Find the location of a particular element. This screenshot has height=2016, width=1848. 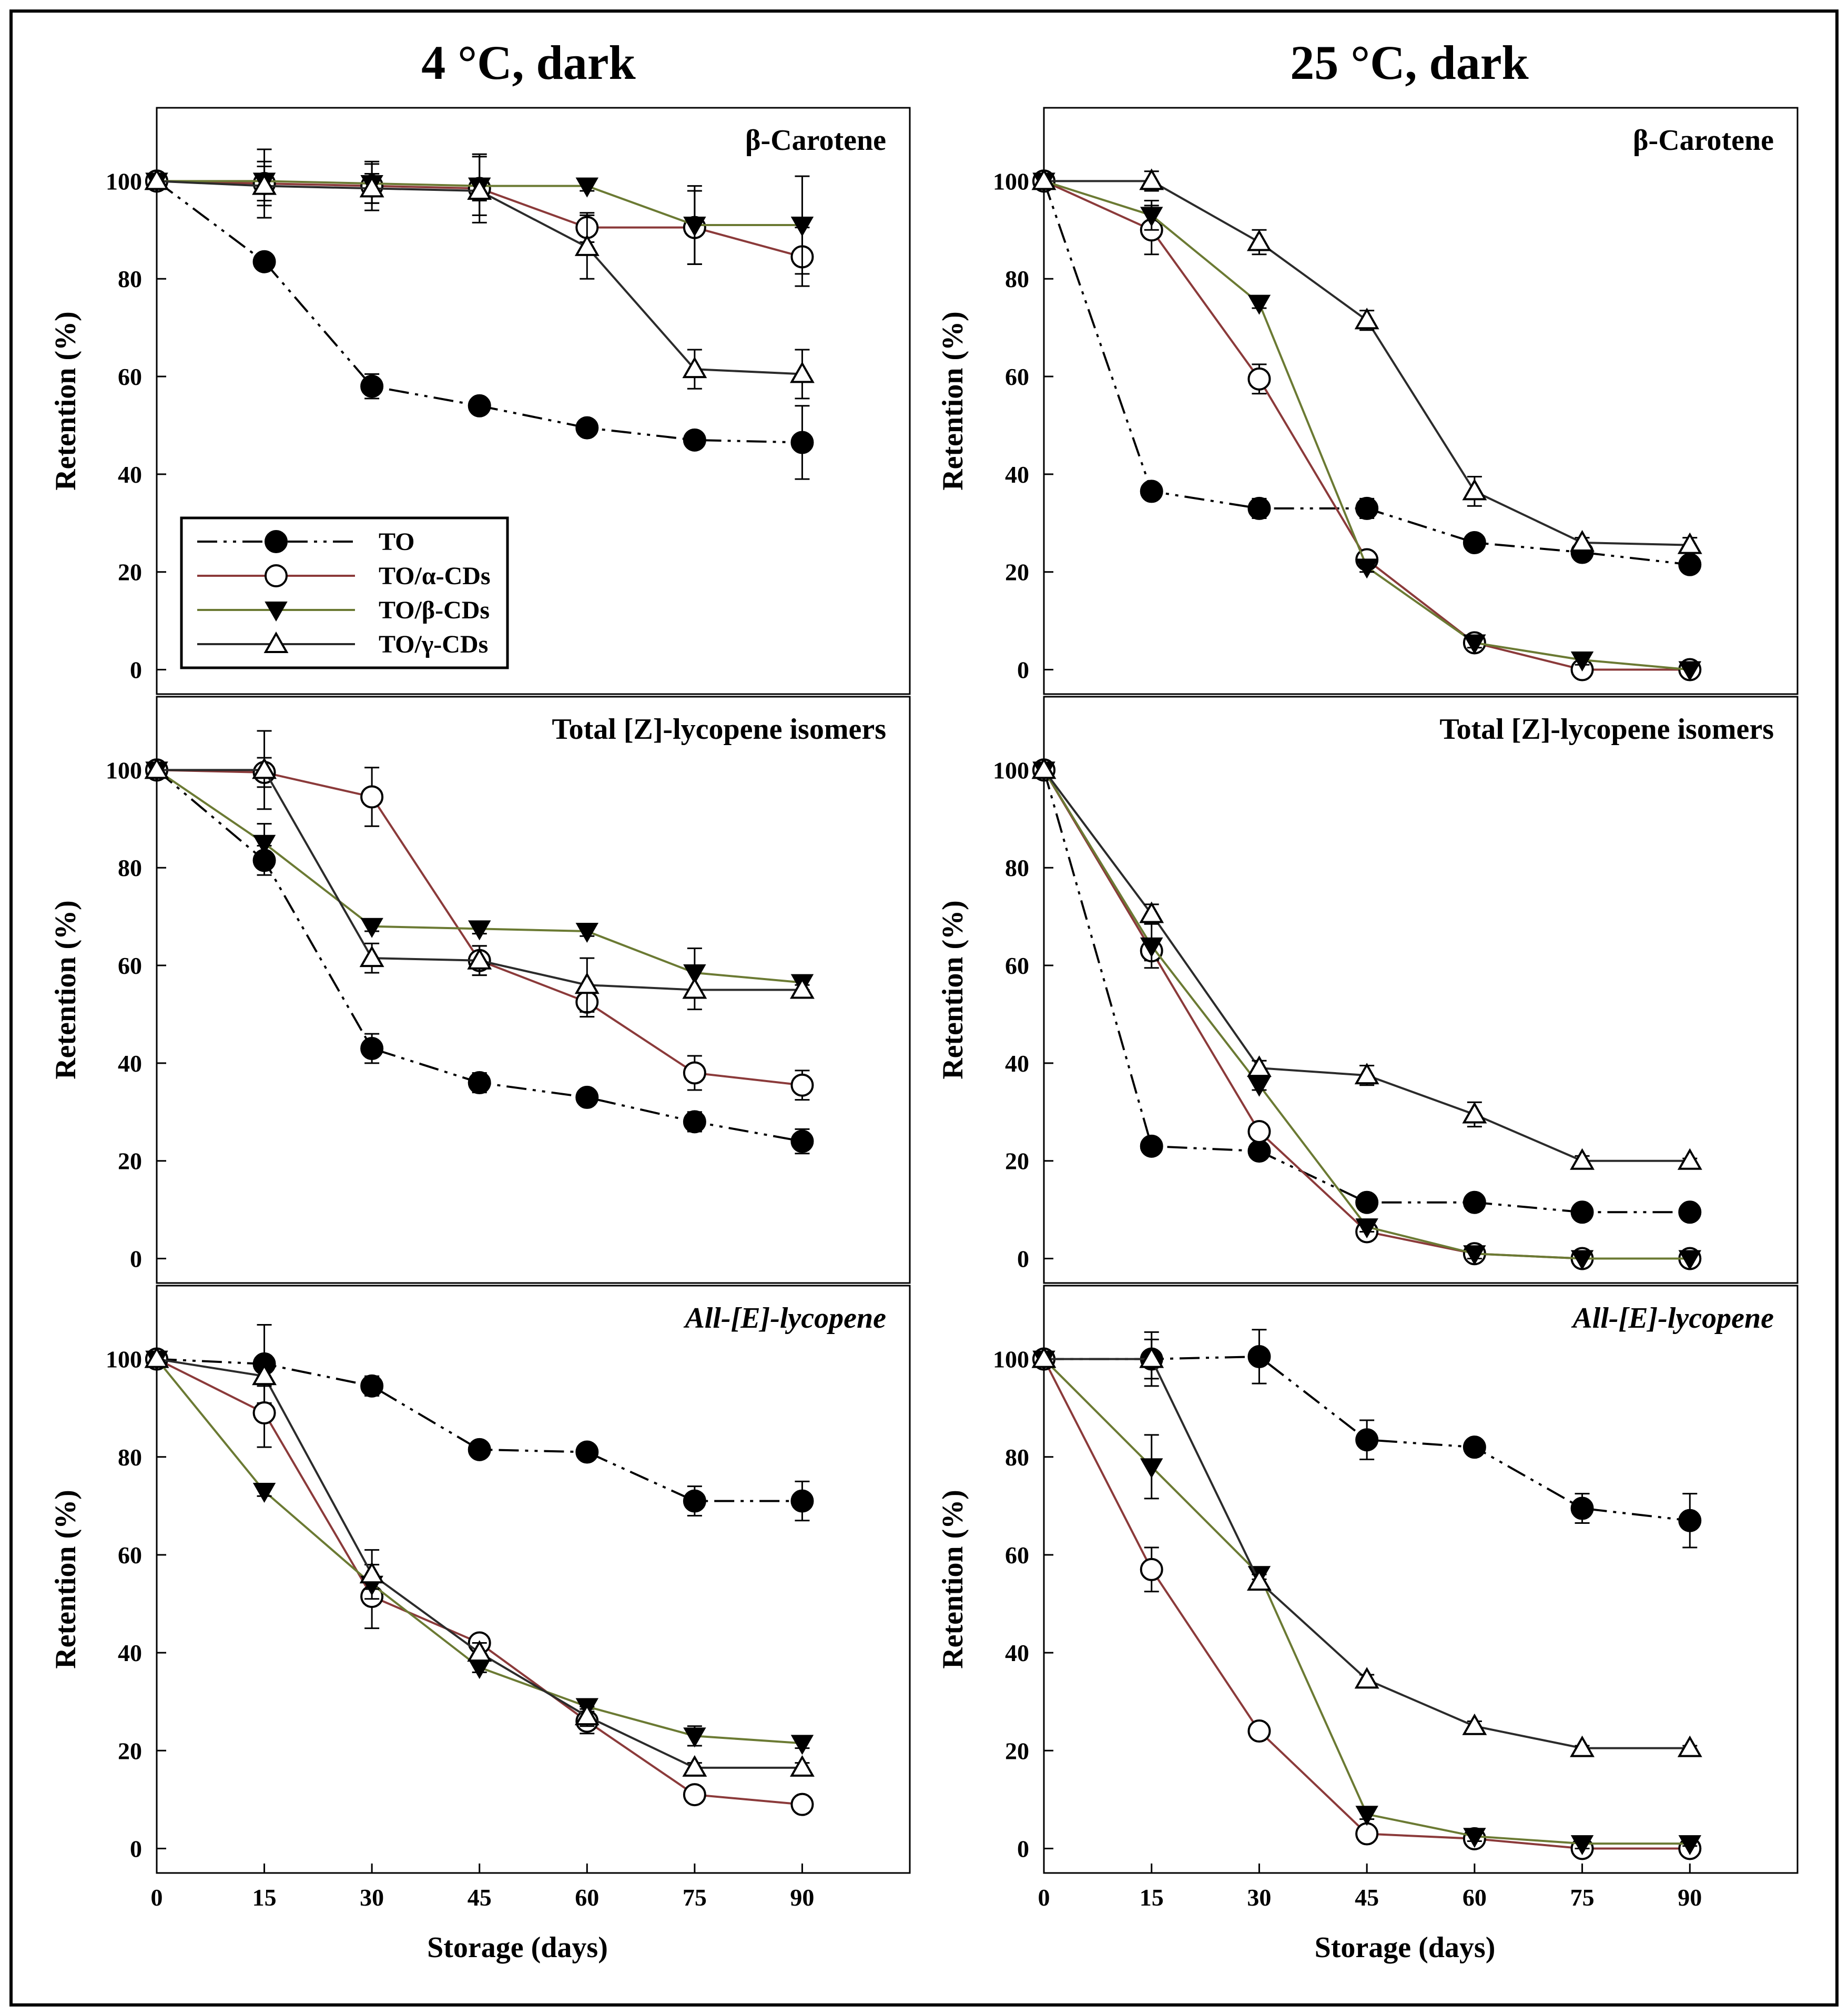

x-tick-label: 75 is located at coordinates (1582, 1897).